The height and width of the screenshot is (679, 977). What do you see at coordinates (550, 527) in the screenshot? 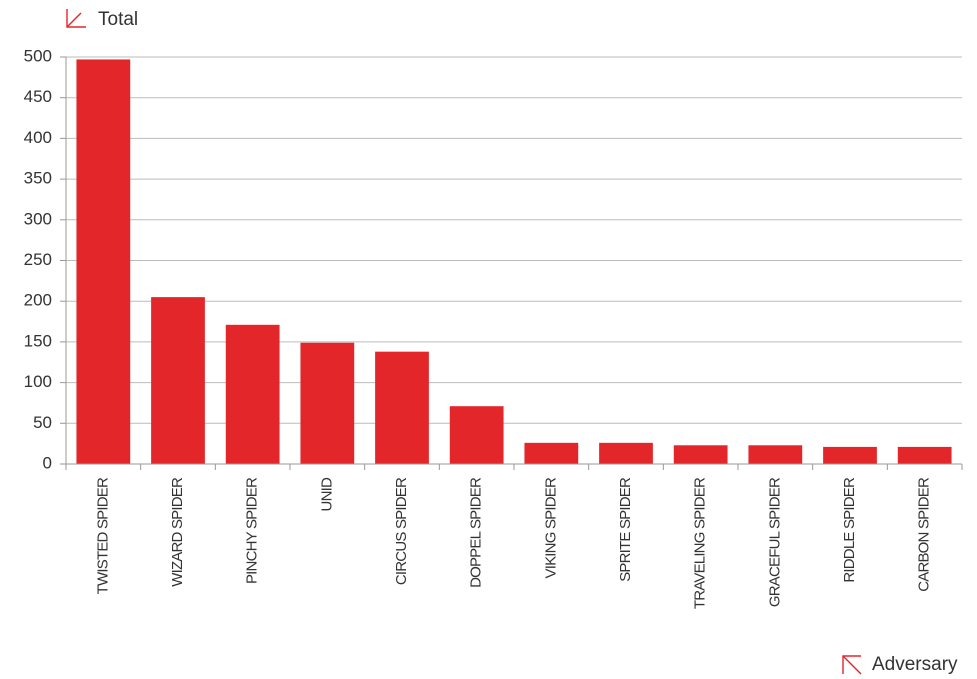
I see `x-tick-label: VIKING SPIDER` at bounding box center [550, 527].